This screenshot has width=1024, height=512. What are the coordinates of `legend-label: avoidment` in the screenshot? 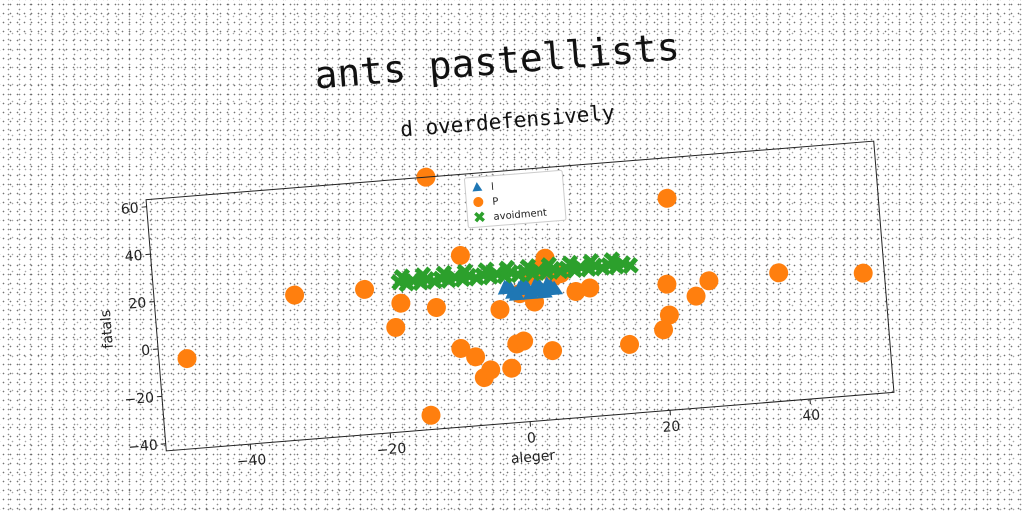 It's located at (520, 215).